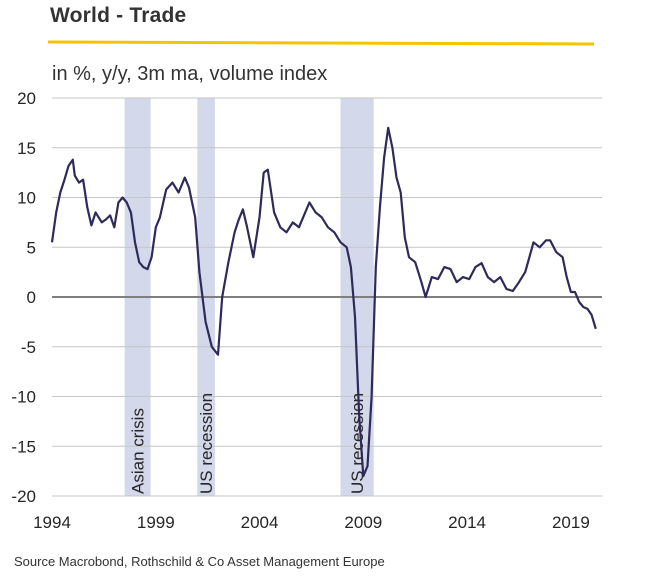  What do you see at coordinates (571, 522) in the screenshot?
I see `x-tick-label: 2019` at bounding box center [571, 522].